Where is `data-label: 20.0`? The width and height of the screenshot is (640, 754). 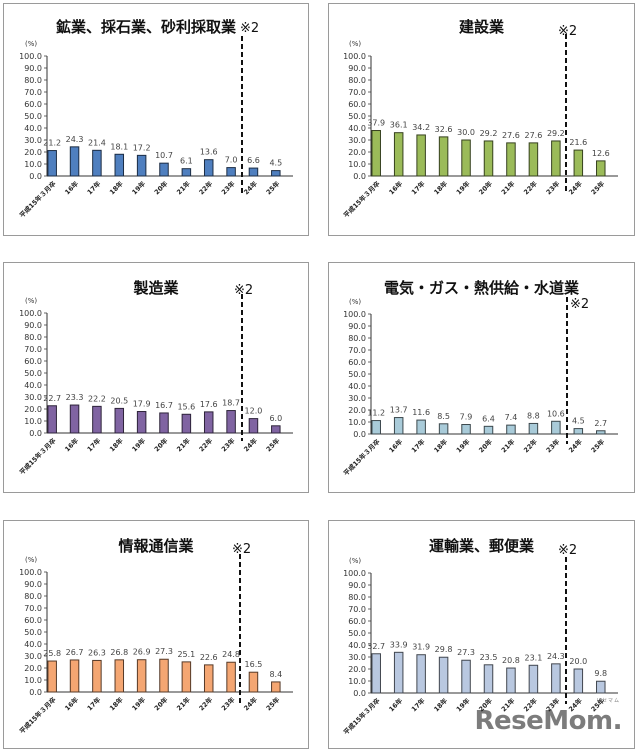 data-label: 20.0 is located at coordinates (578, 661).